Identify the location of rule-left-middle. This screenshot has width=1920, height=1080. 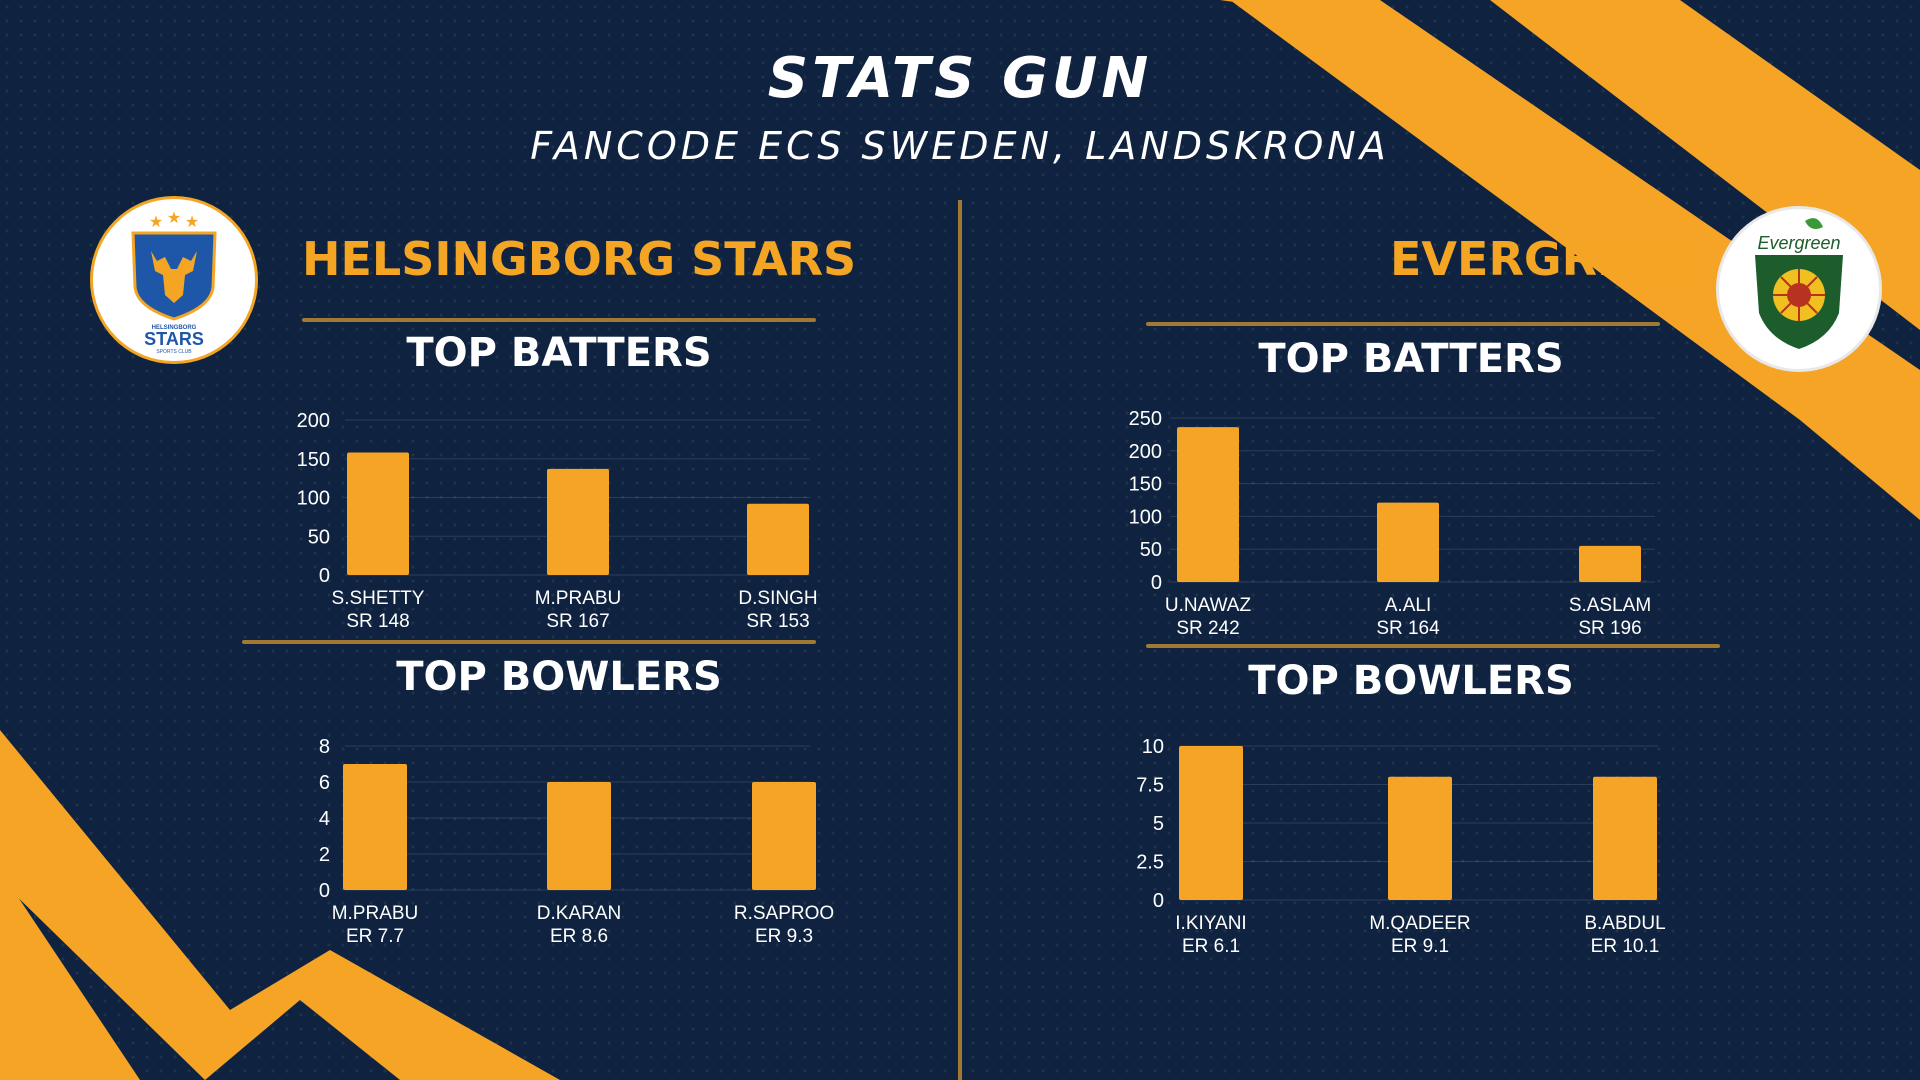
(529, 642).